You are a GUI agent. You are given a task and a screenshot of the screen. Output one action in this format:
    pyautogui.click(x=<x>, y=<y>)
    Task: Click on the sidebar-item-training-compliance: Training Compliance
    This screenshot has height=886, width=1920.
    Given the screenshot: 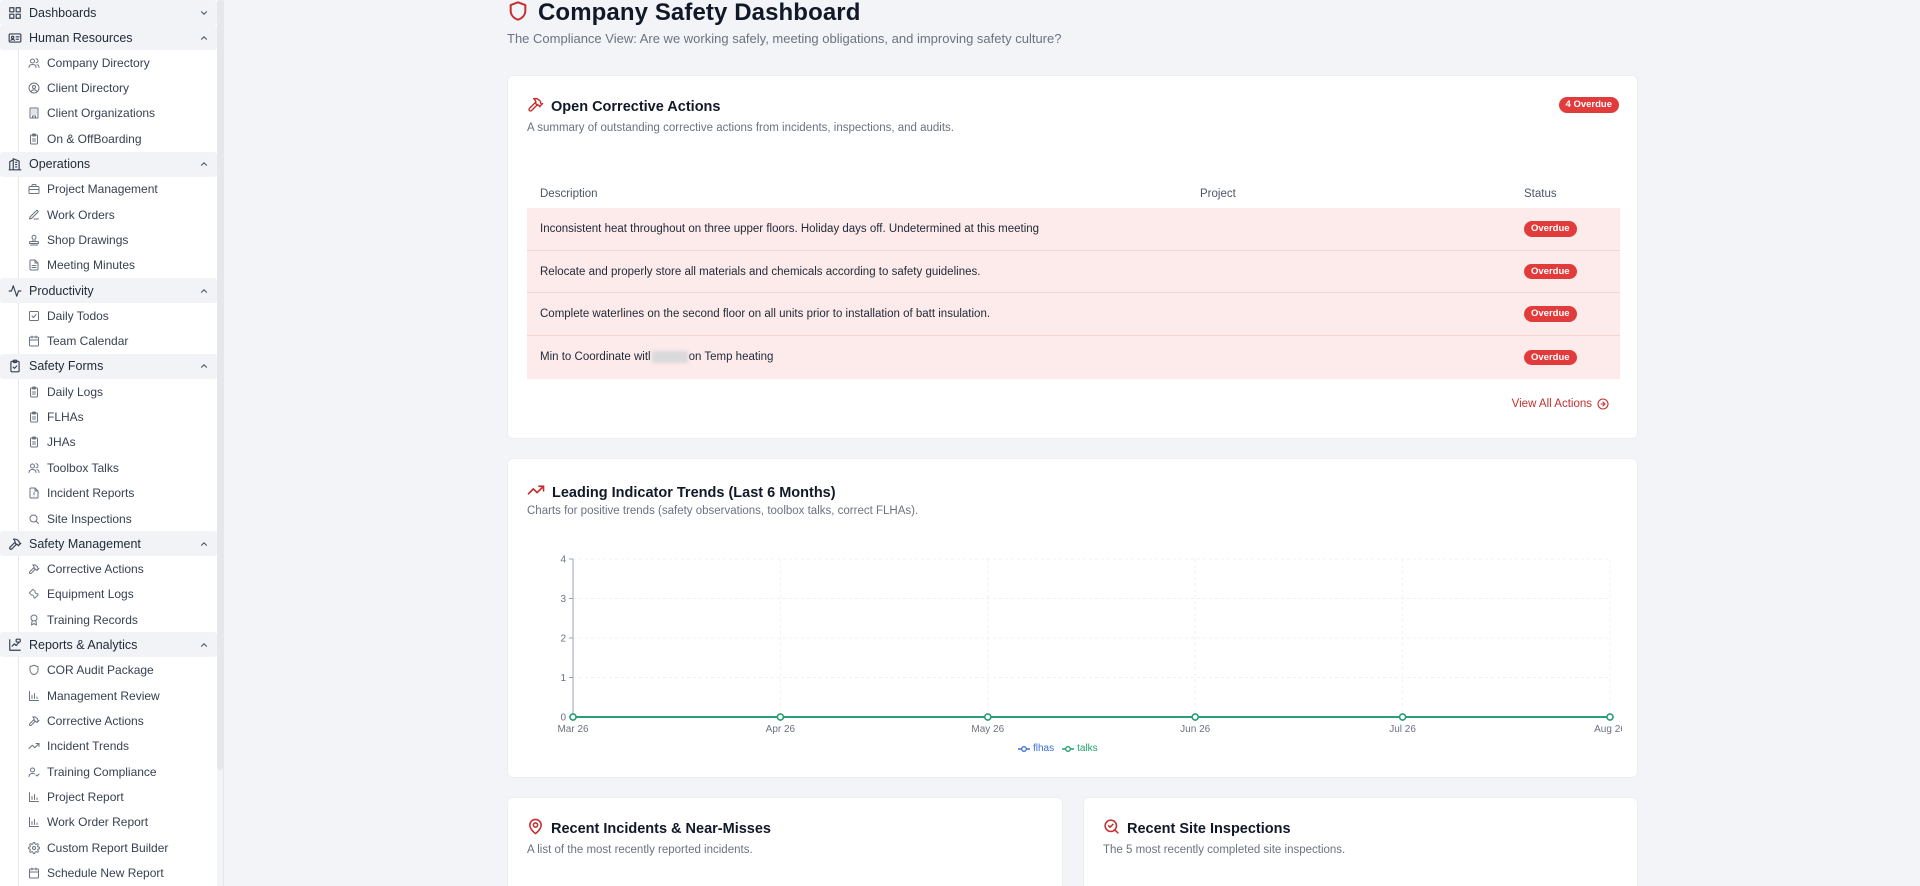 What is the action you would take?
    pyautogui.click(x=121, y=771)
    